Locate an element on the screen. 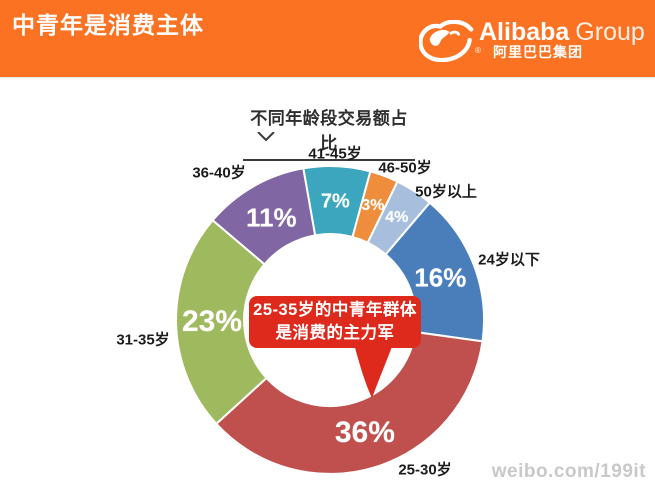 The width and height of the screenshot is (655, 493). callout-bubble: 25-35岁的中青年群体 是消费的主力军 is located at coordinates (335, 322).